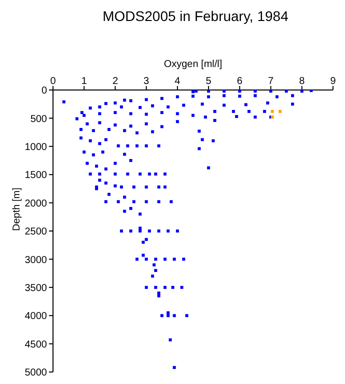 The height and width of the screenshot is (384, 345). I want to click on y-tick-label: 500, so click(39, 119).